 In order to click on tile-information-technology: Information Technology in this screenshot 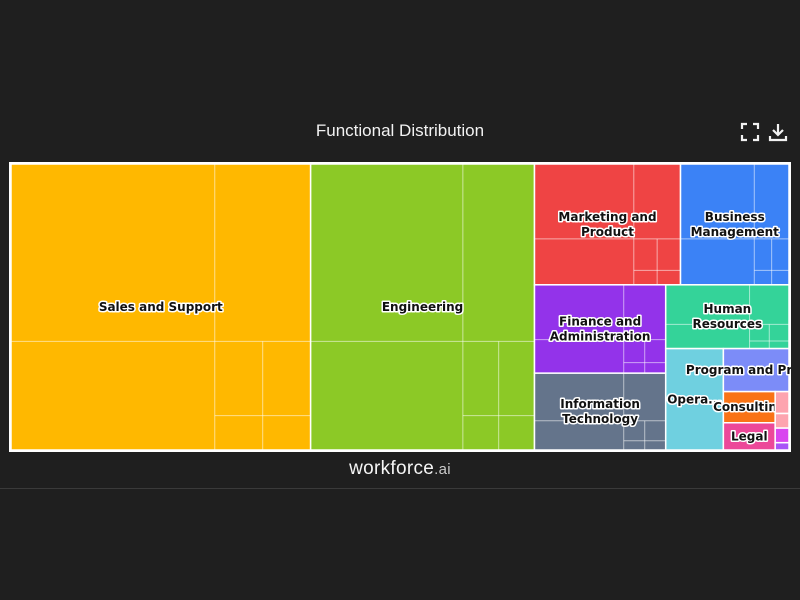, I will do `click(600, 411)`.